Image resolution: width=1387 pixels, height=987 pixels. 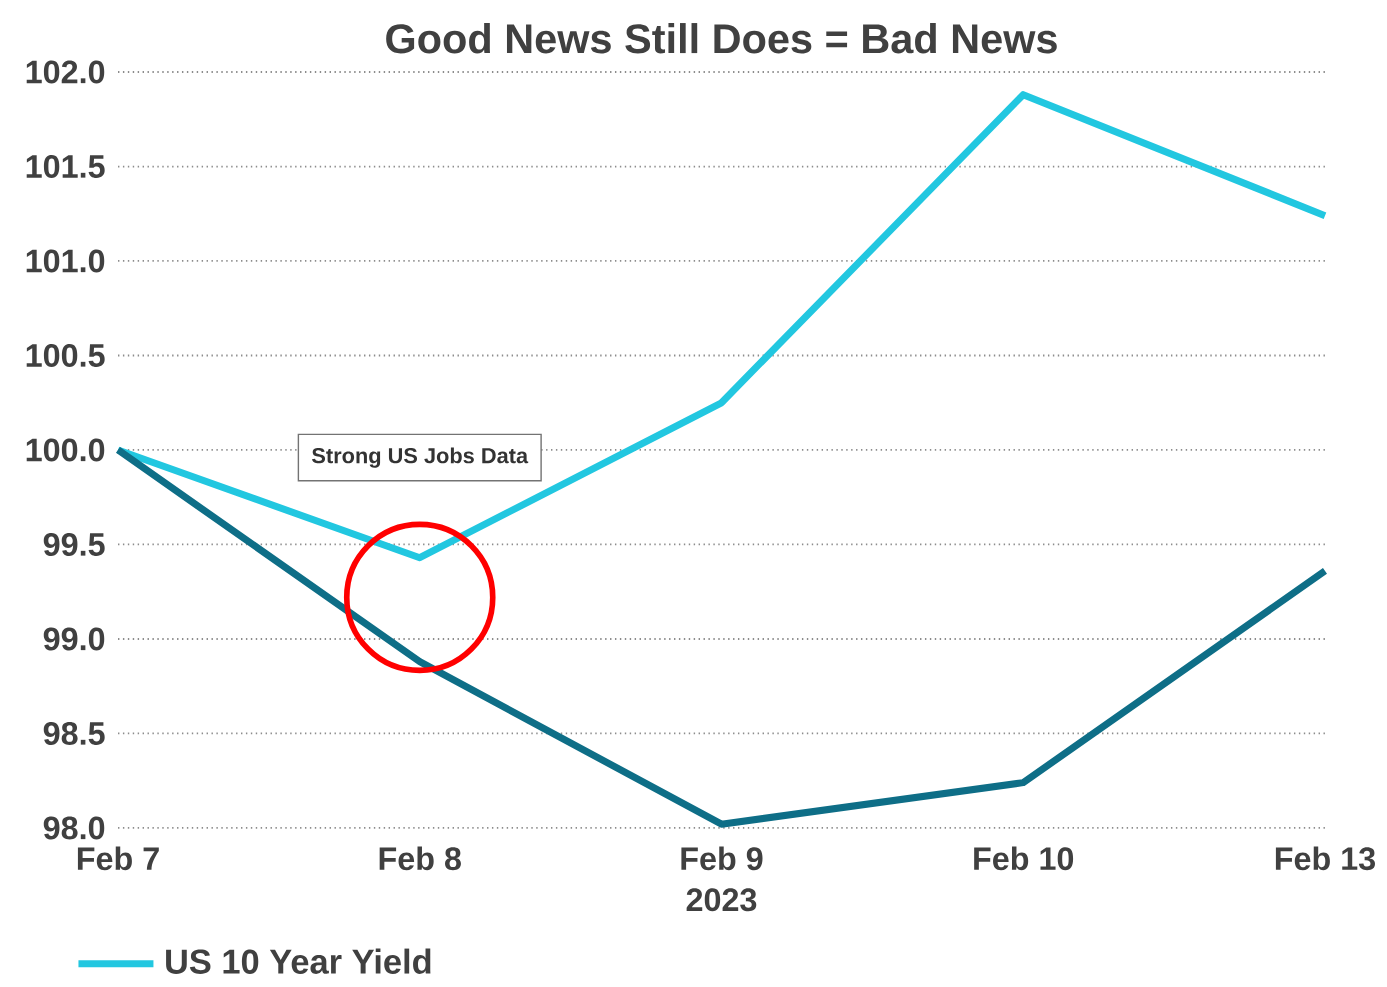 I want to click on y-tick-label: 98.0, so click(x=74, y=828).